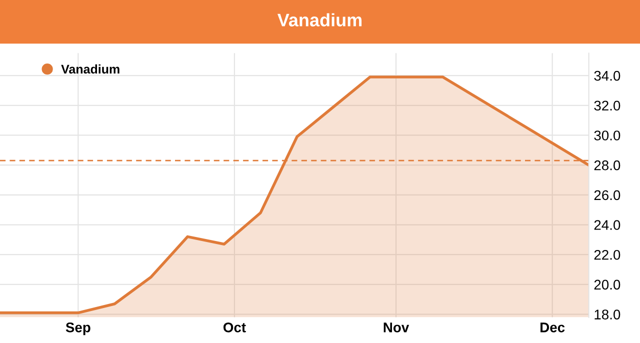 The height and width of the screenshot is (343, 640). What do you see at coordinates (607, 135) in the screenshot?
I see `y-tick-label: 30.0` at bounding box center [607, 135].